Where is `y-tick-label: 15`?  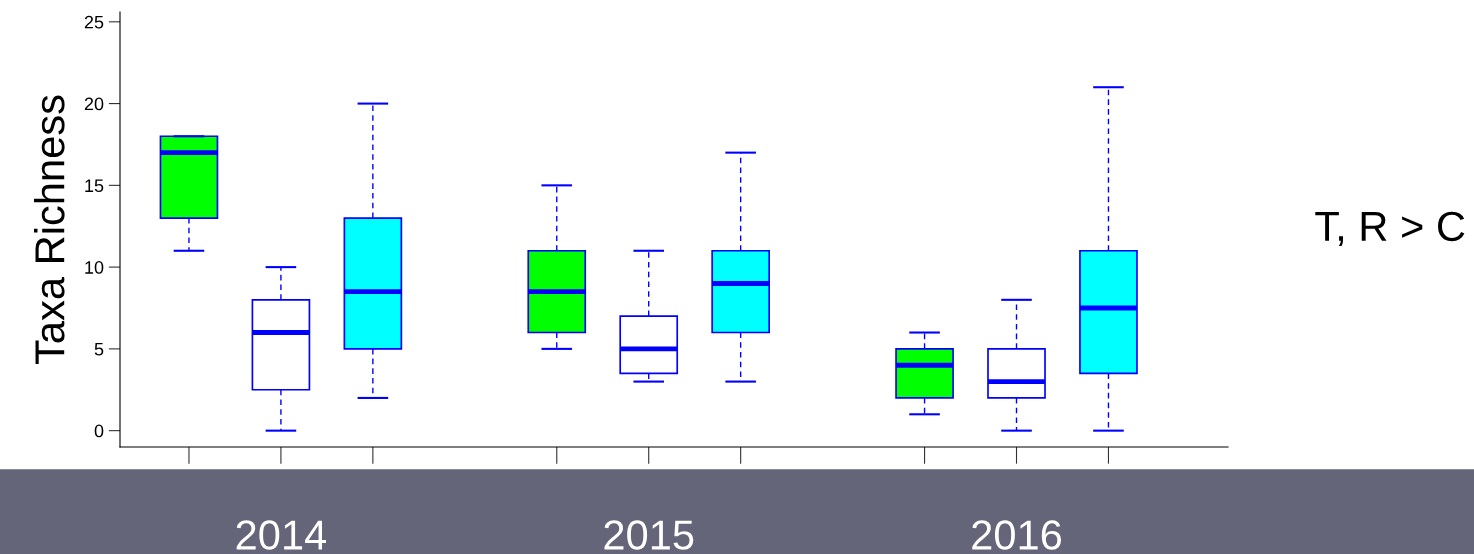 y-tick-label: 15 is located at coordinates (94, 186).